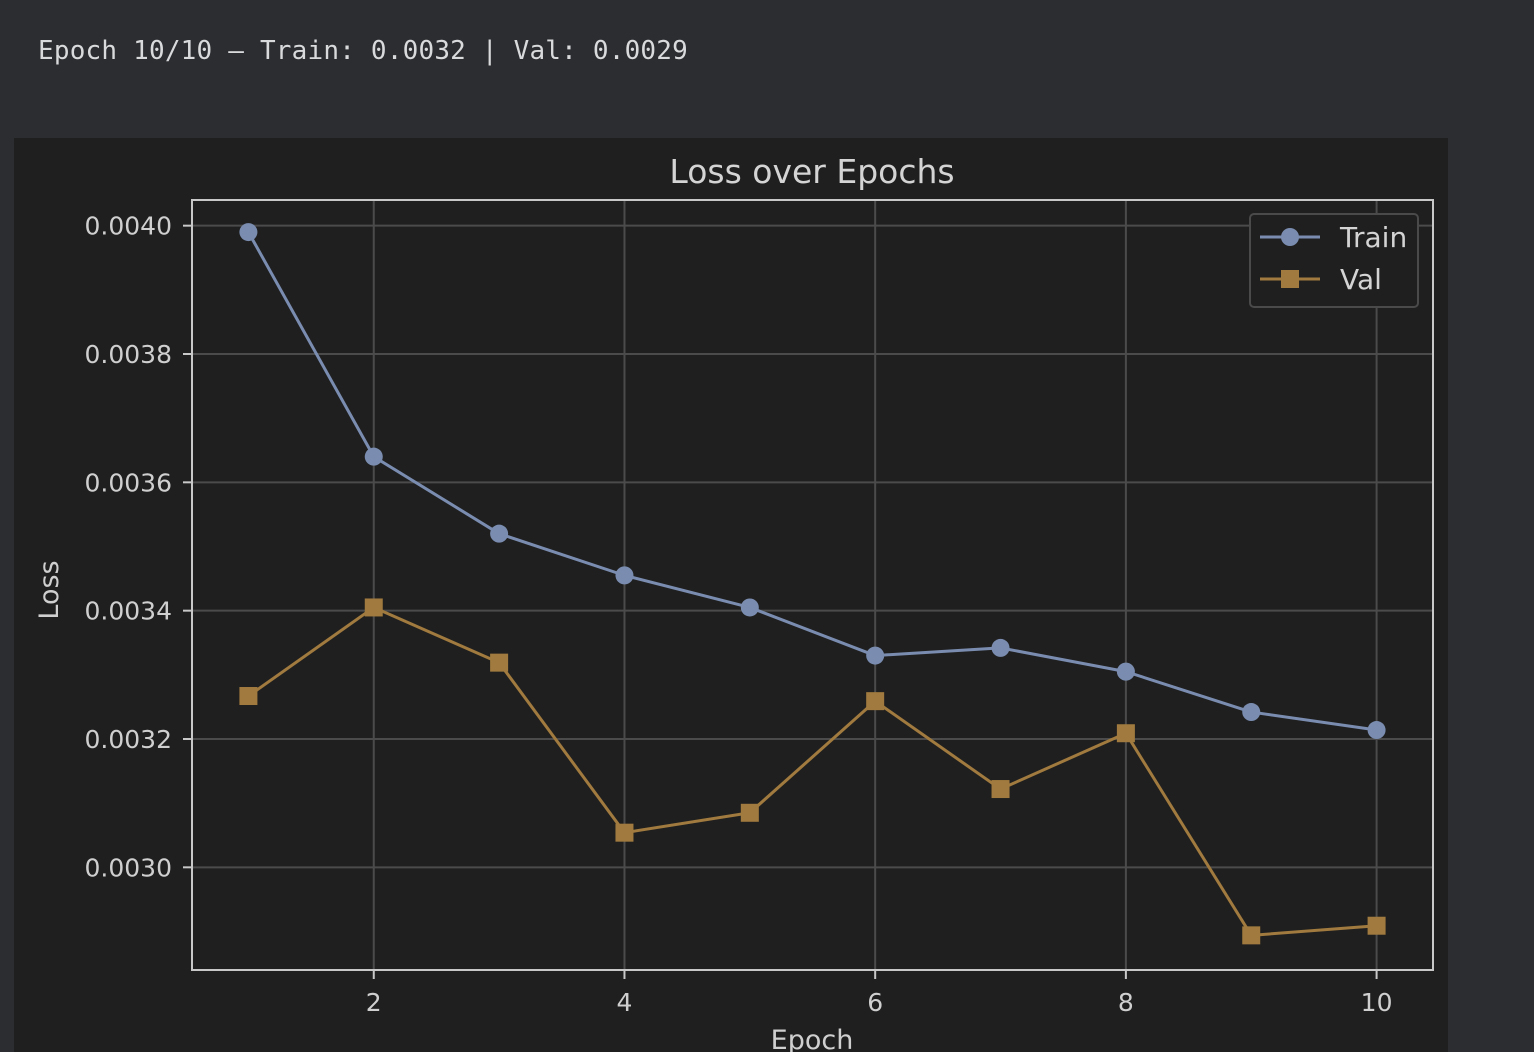 This screenshot has height=1052, width=1534. Describe the element at coordinates (811, 171) in the screenshot. I see `chart-title: Loss over Epochs` at that location.